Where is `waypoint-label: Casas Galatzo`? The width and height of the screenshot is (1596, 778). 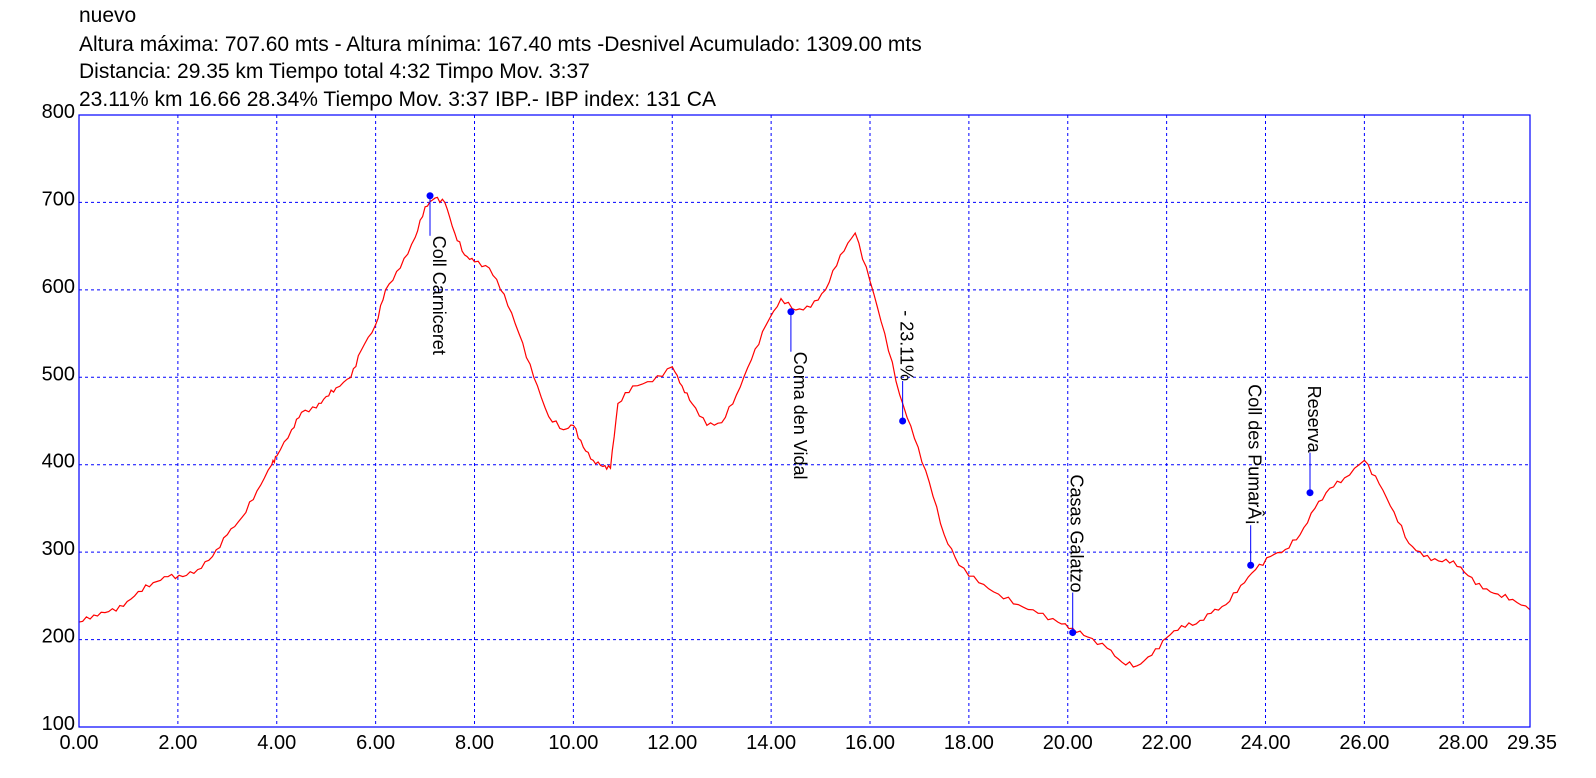 waypoint-label: Casas Galatzo is located at coordinates (1077, 534).